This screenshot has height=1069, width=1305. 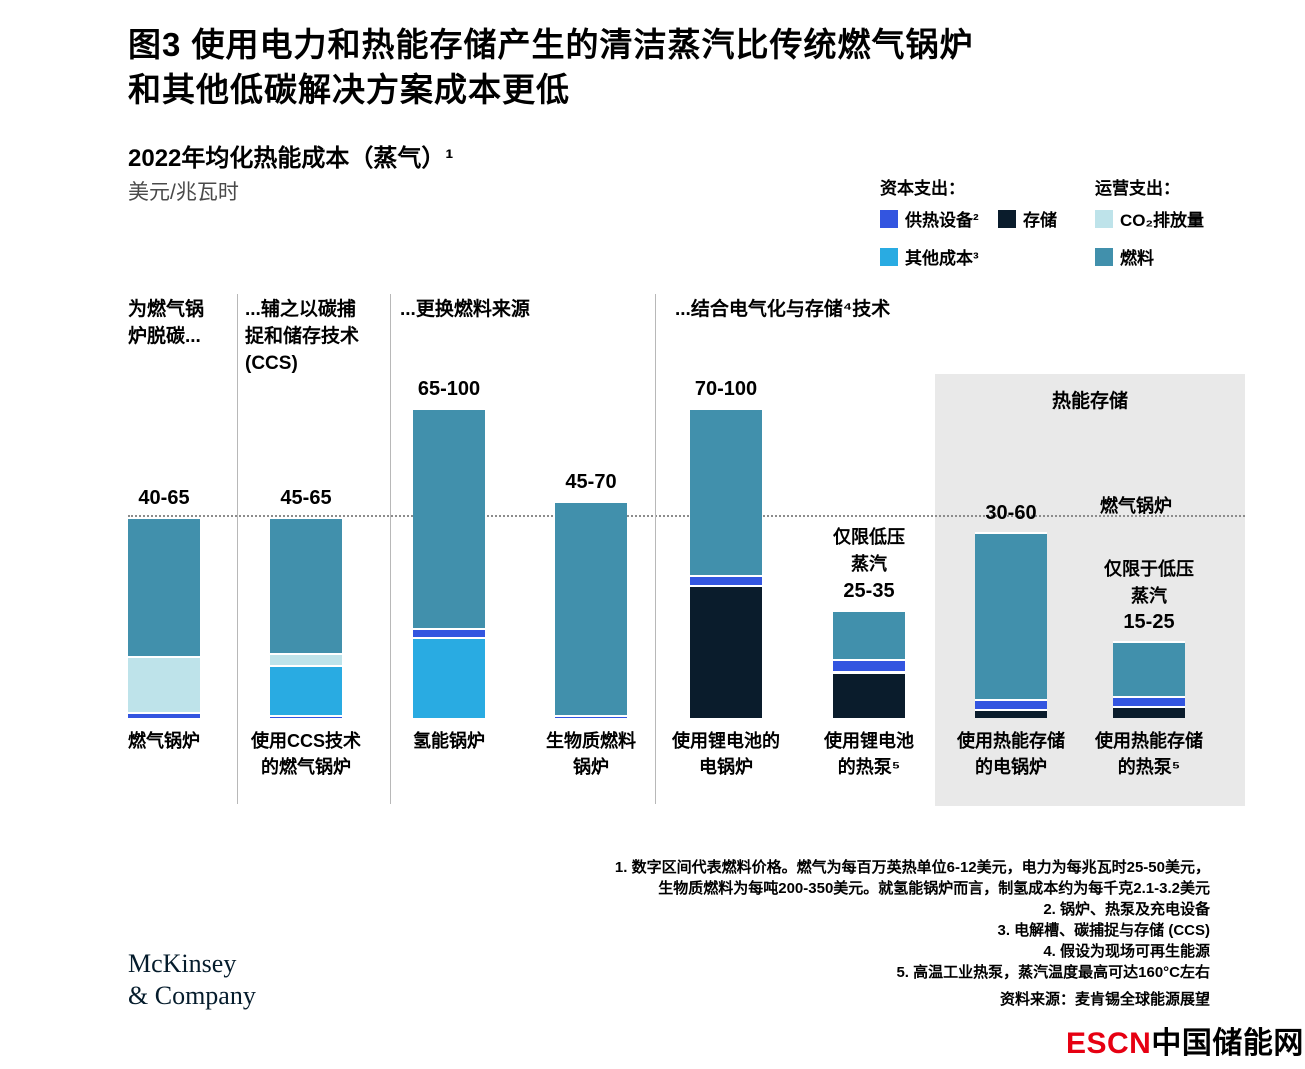 What do you see at coordinates (1104, 218) in the screenshot?
I see `co2-color-swatch` at bounding box center [1104, 218].